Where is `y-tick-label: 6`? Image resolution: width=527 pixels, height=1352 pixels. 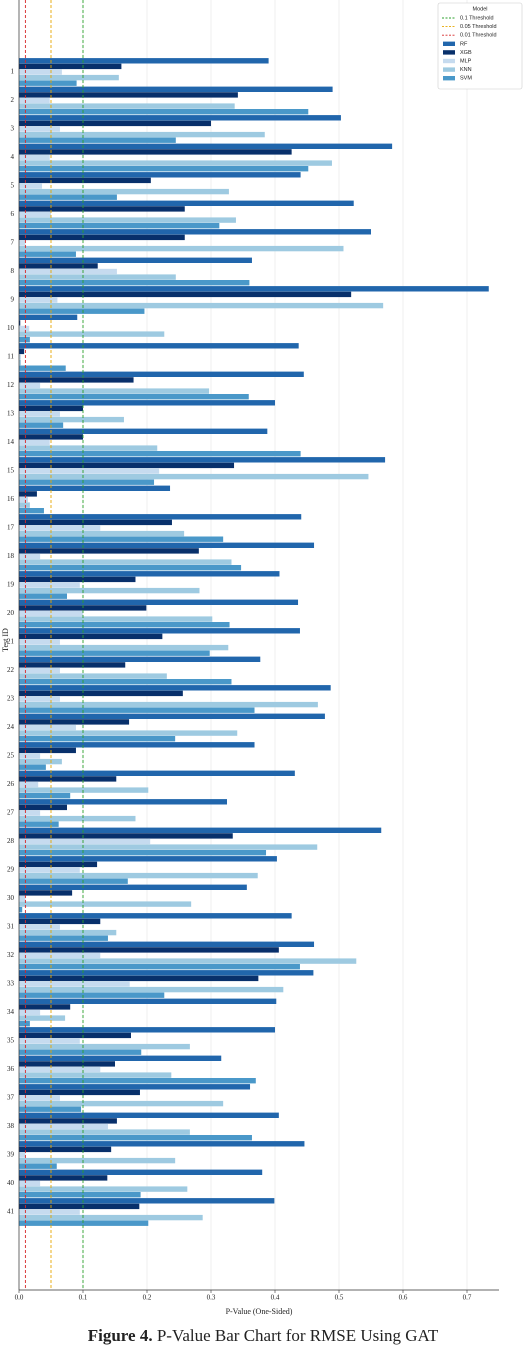
y-tick-label: 6 is located at coordinates (13, 214).